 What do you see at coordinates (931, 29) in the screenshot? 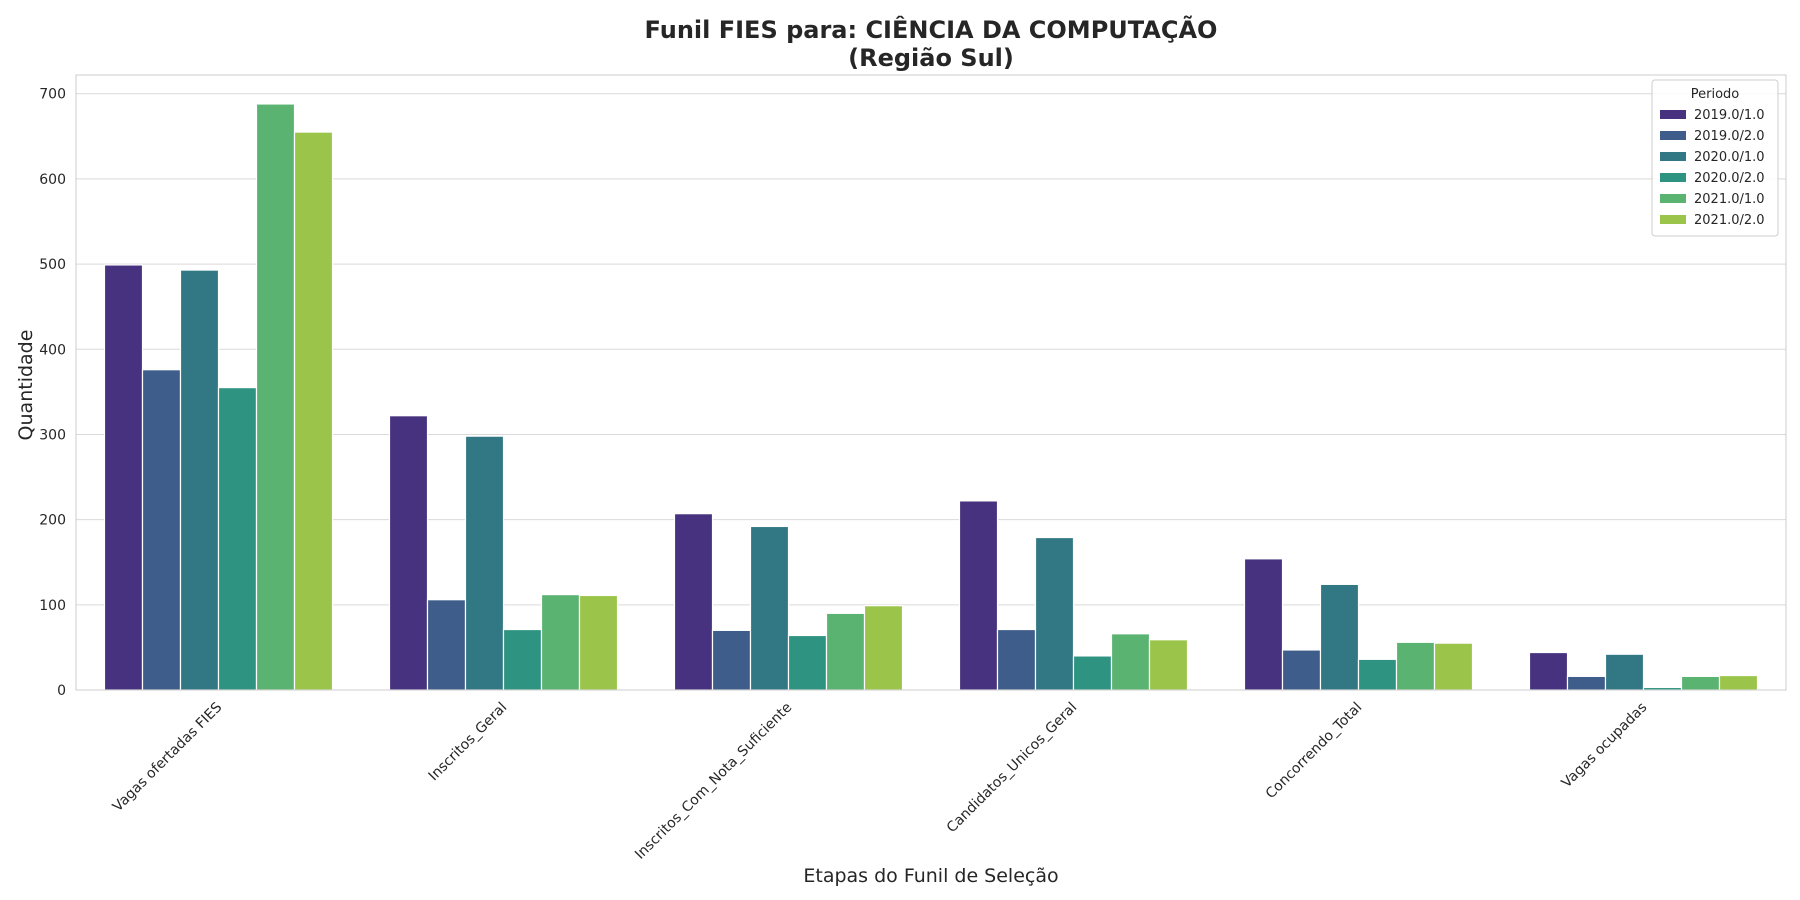
I see `chart-title-line1: Funil FIES para: CIÊNCIA DA COMPUTAÇÃO` at bounding box center [931, 29].